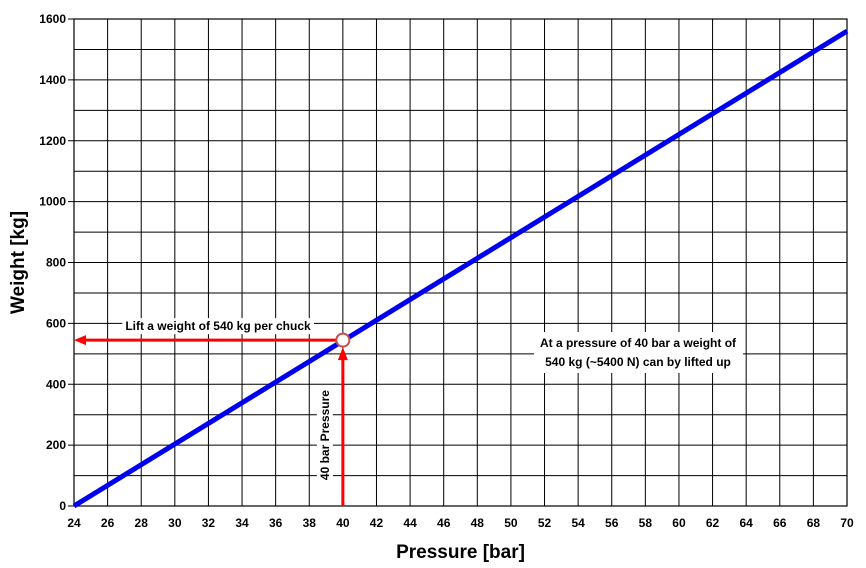 This screenshot has height=568, width=866. Describe the element at coordinates (52, 80) in the screenshot. I see `y-tick-label: 1400` at that location.